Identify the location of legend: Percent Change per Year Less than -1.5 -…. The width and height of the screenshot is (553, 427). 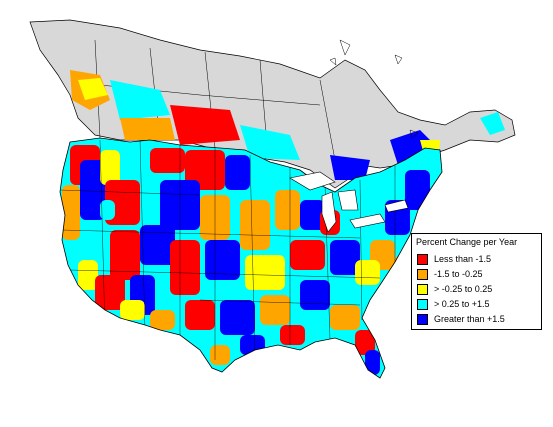
(476, 281).